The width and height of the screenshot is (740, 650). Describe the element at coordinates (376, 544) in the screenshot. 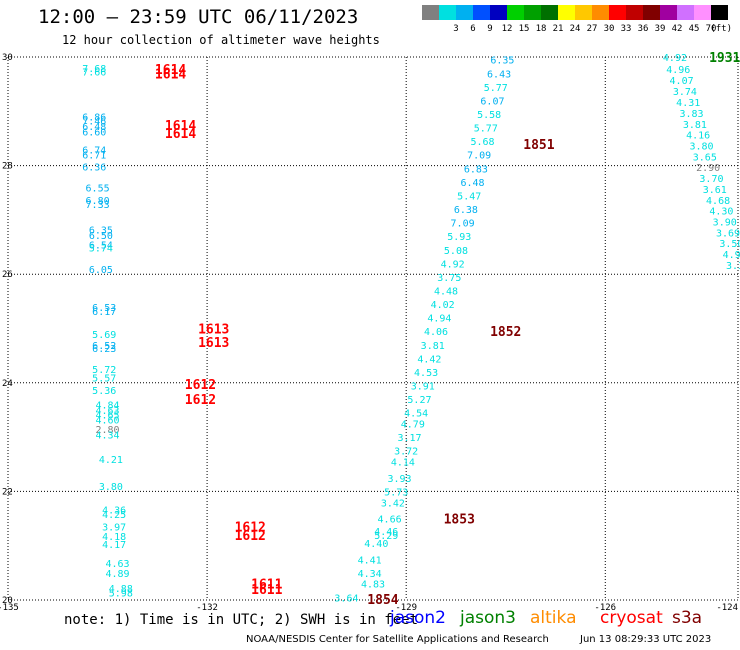

I see `wave-height-label: 4.40` at that location.